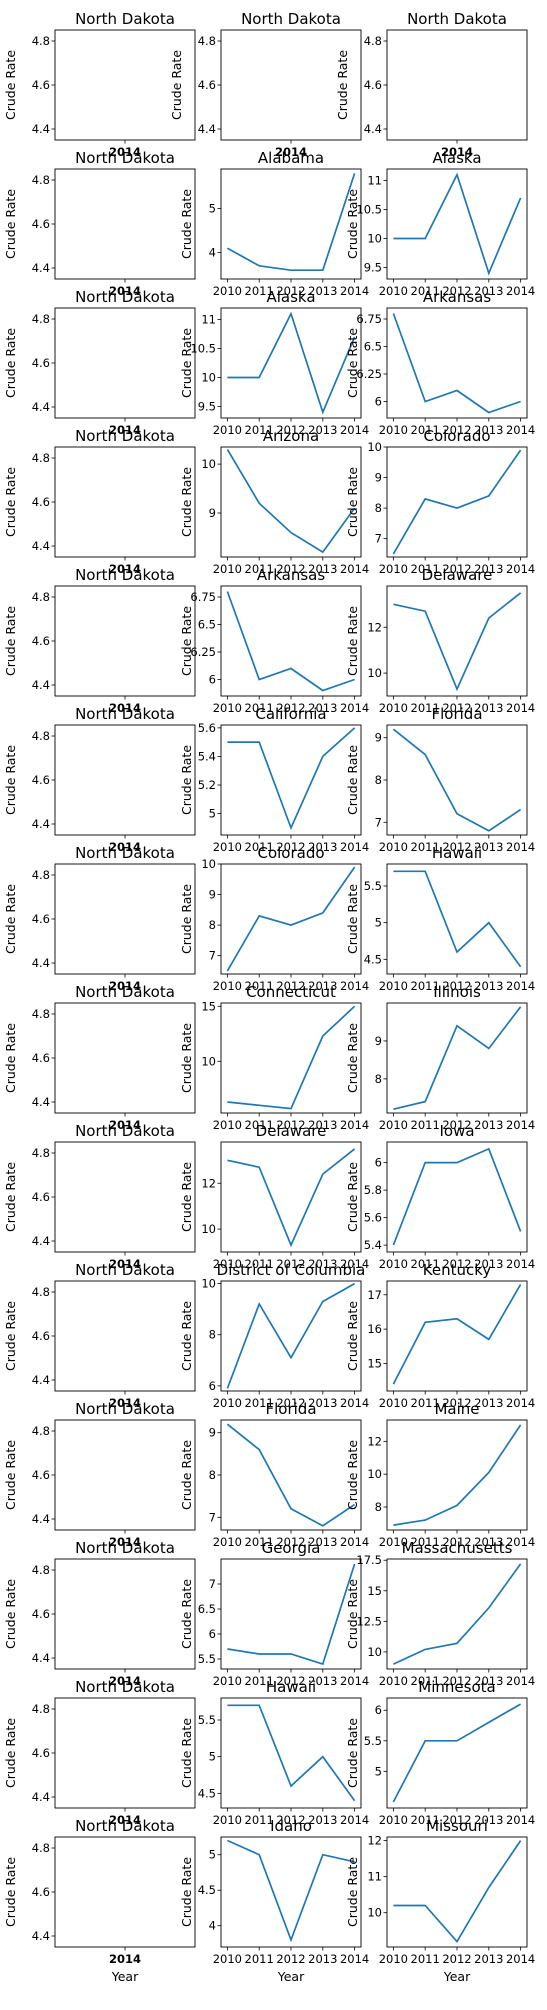  What do you see at coordinates (207, 785) in the screenshot?
I see `y-tick-label: 5.2` at bounding box center [207, 785].